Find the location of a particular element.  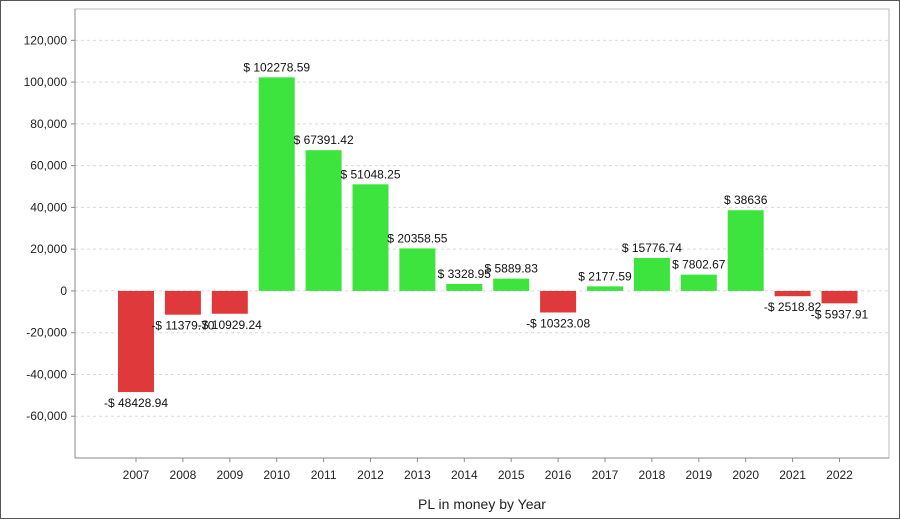

data-label: -$ 10323.08 is located at coordinates (558, 323).